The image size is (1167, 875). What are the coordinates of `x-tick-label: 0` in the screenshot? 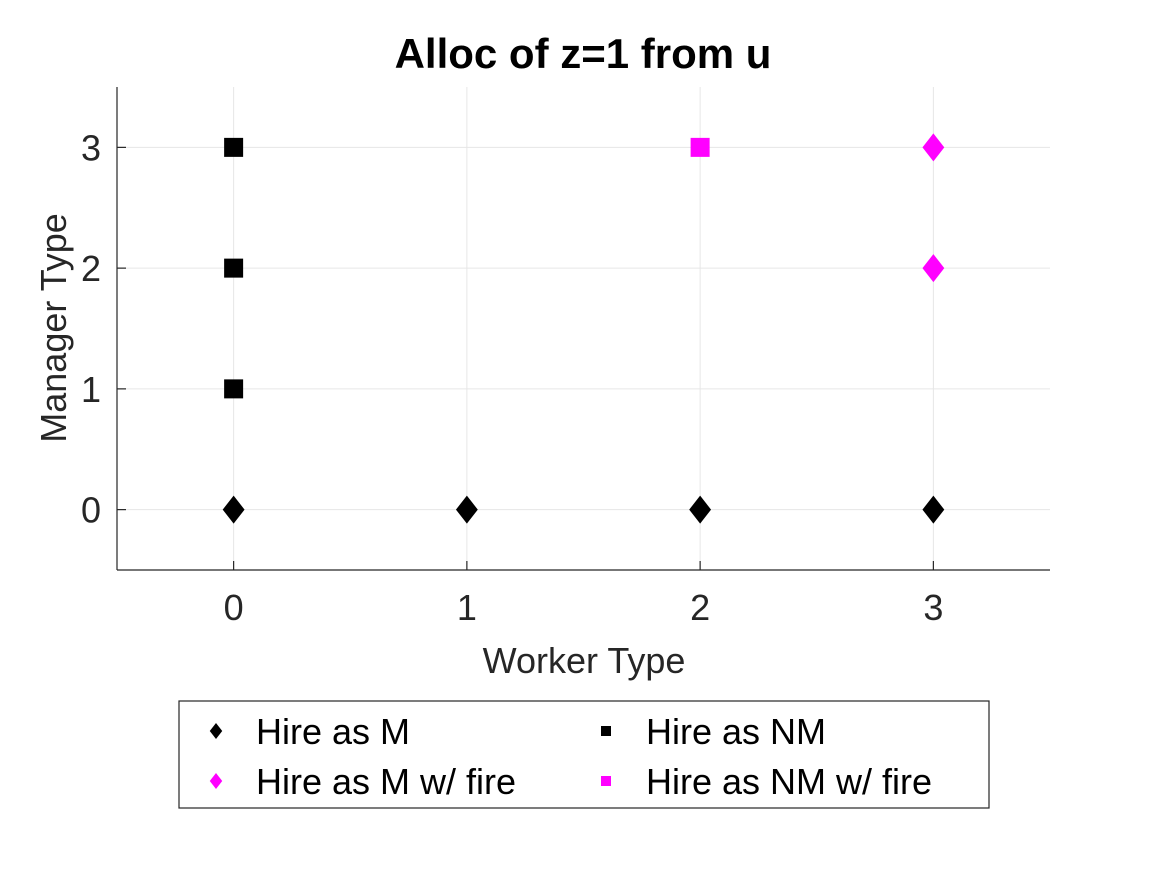 It's located at (234, 607).